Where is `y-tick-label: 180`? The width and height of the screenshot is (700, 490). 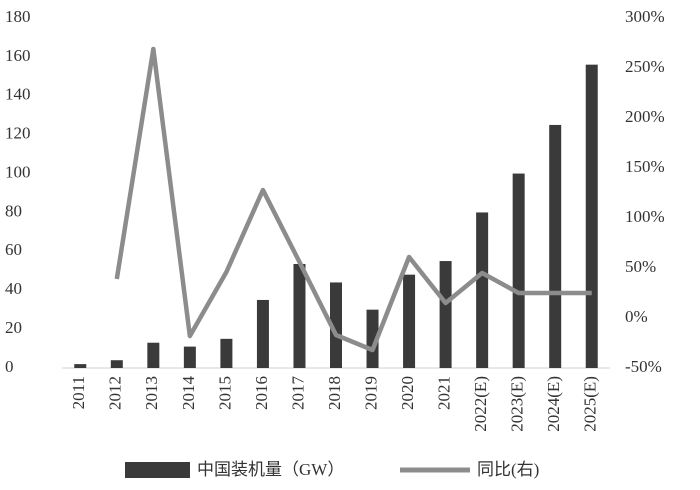
y-tick-label: 180 is located at coordinates (18, 16).